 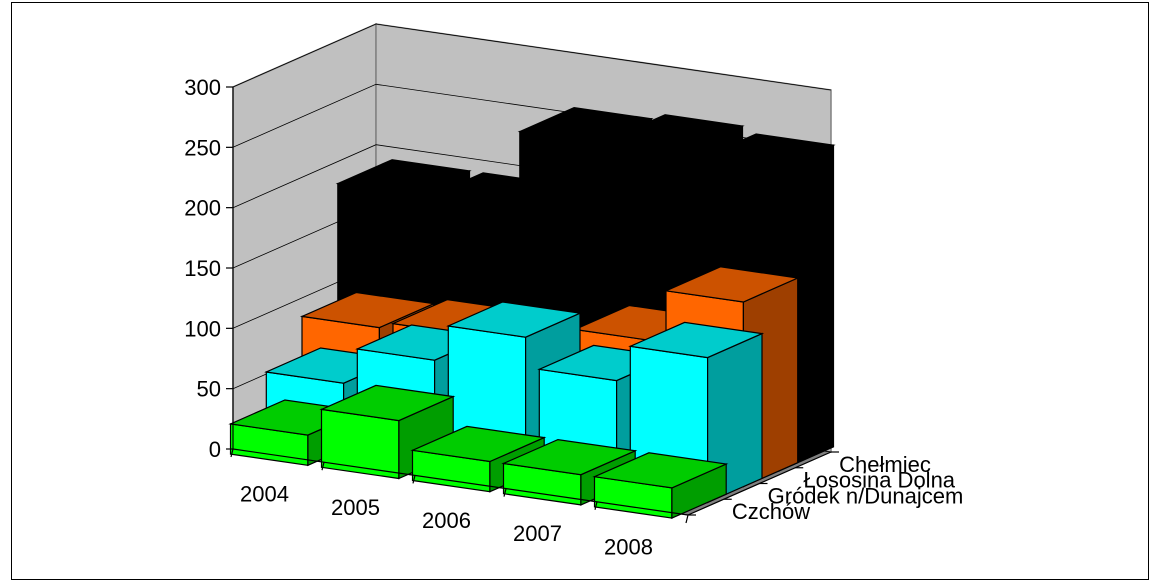 What do you see at coordinates (885, 464) in the screenshot?
I see `series-label: Chełmiec` at bounding box center [885, 464].